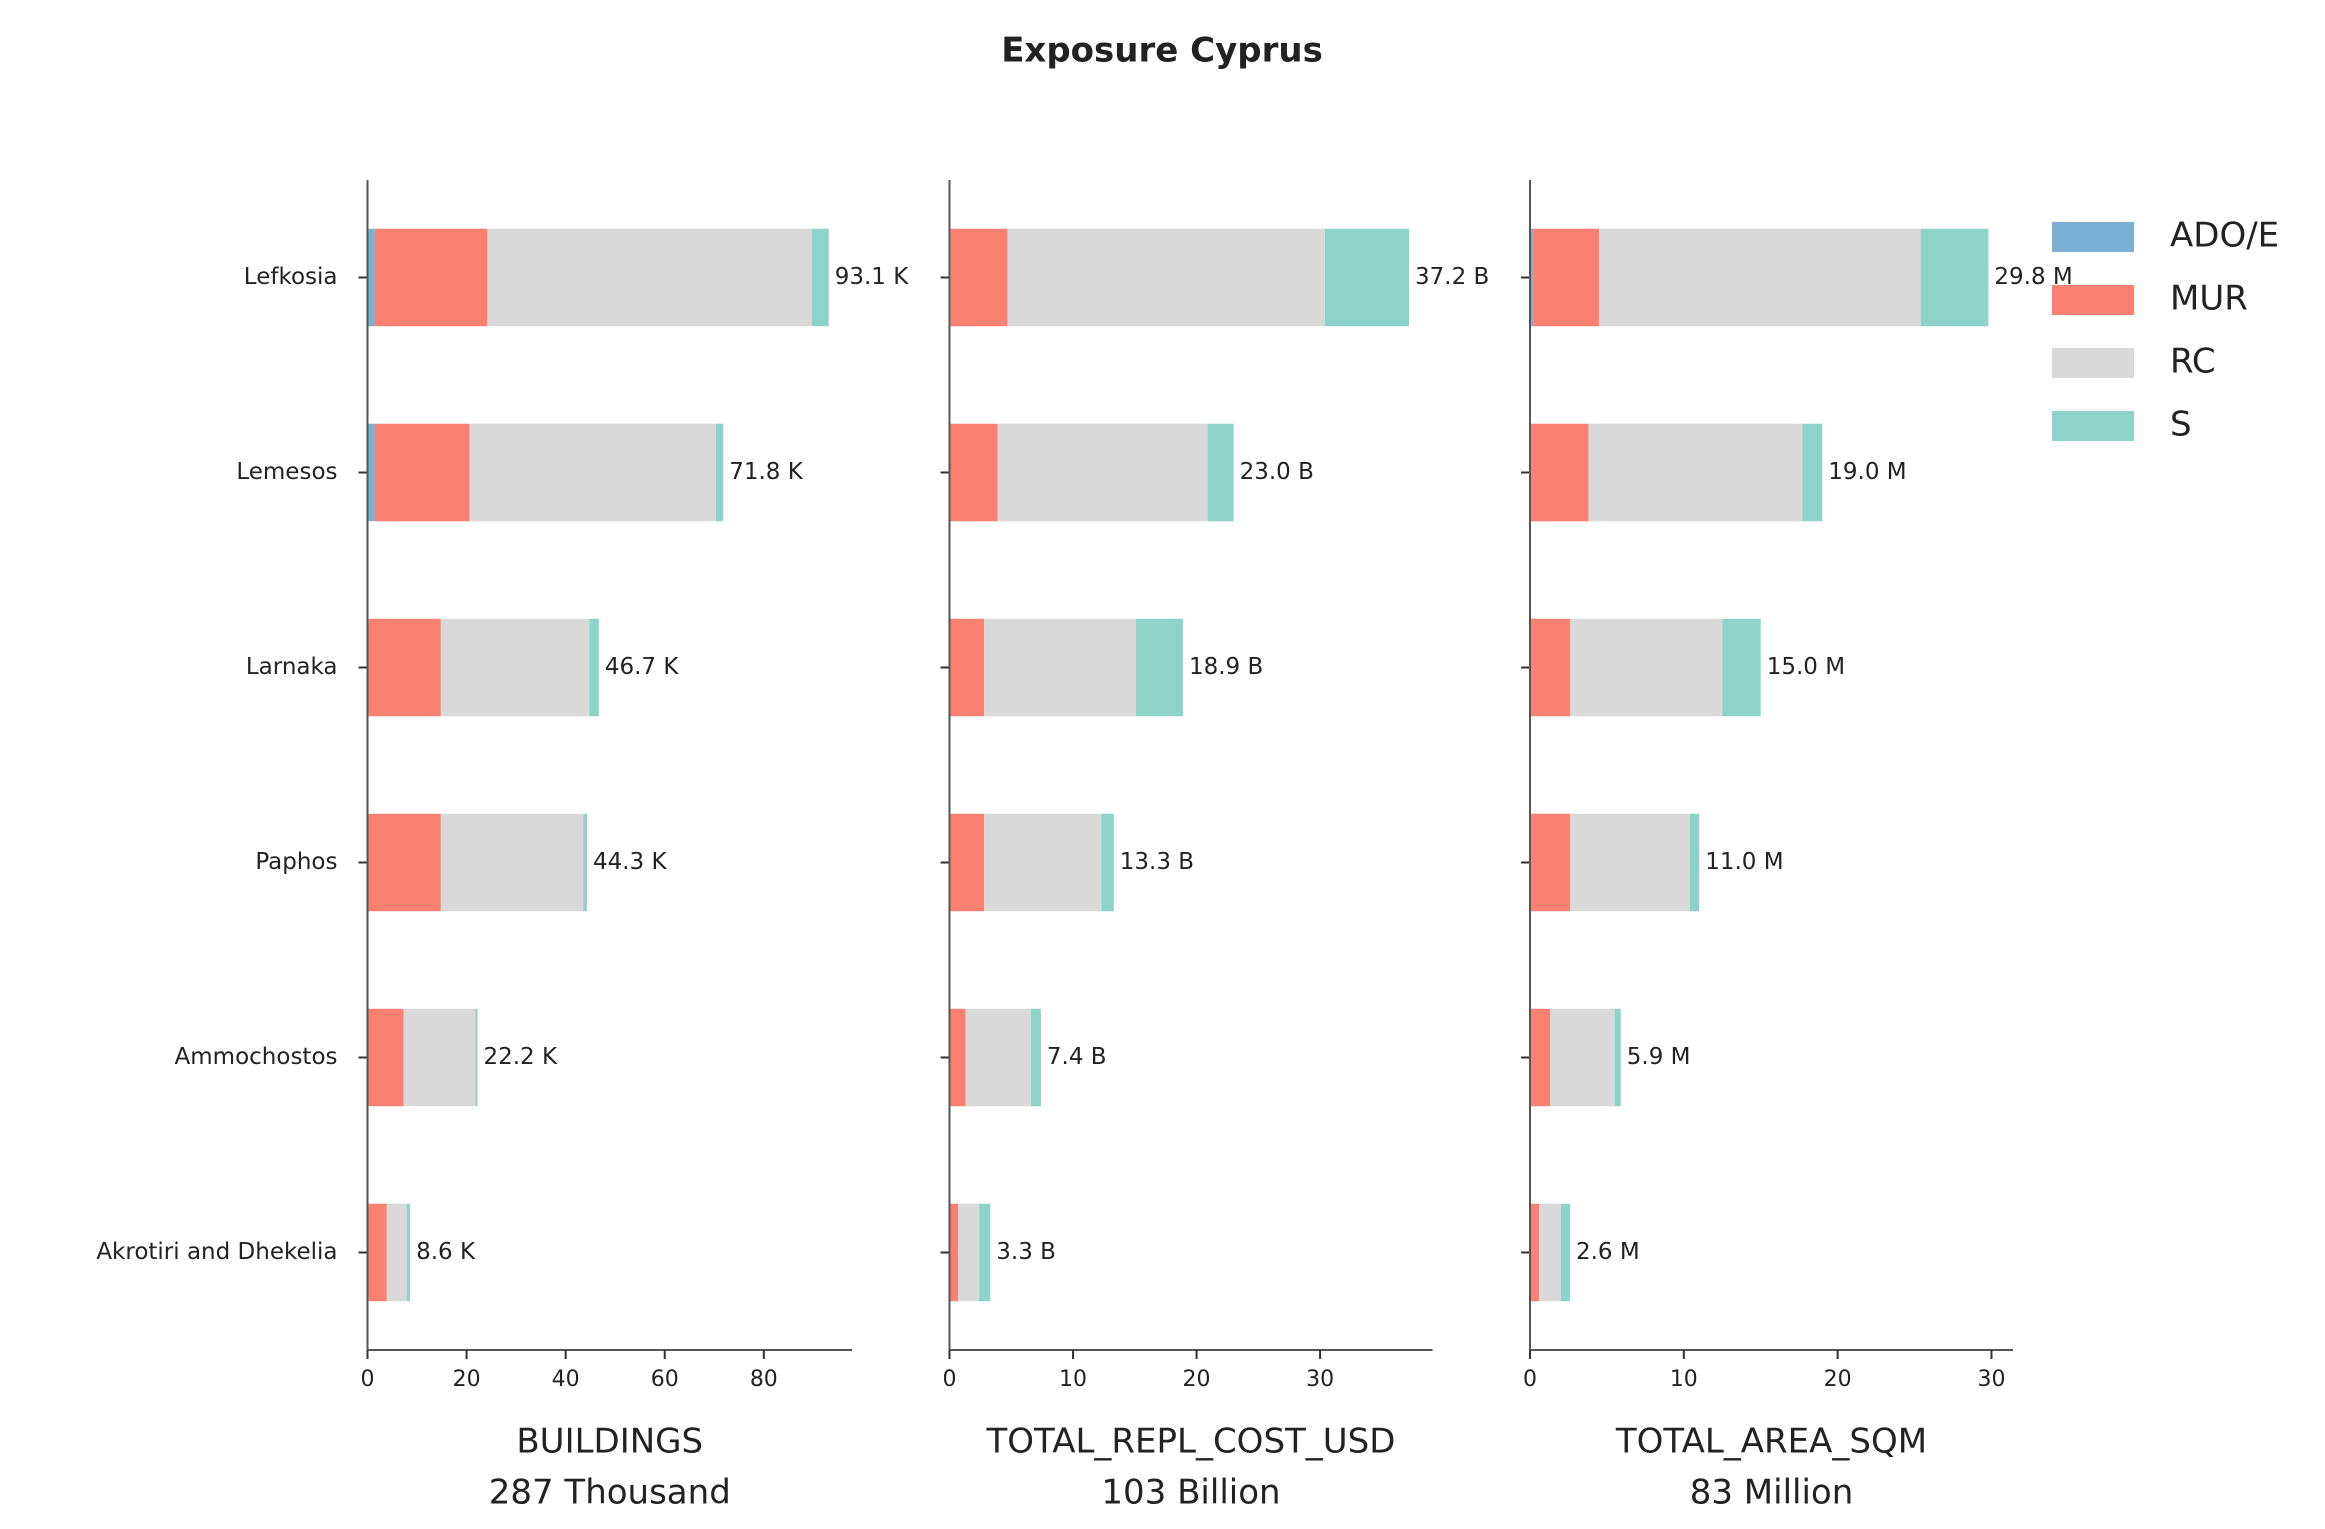  What do you see at coordinates (216, 1252) in the screenshot?
I see `y-tick-label: Akrotiri and Dhekelia` at bounding box center [216, 1252].